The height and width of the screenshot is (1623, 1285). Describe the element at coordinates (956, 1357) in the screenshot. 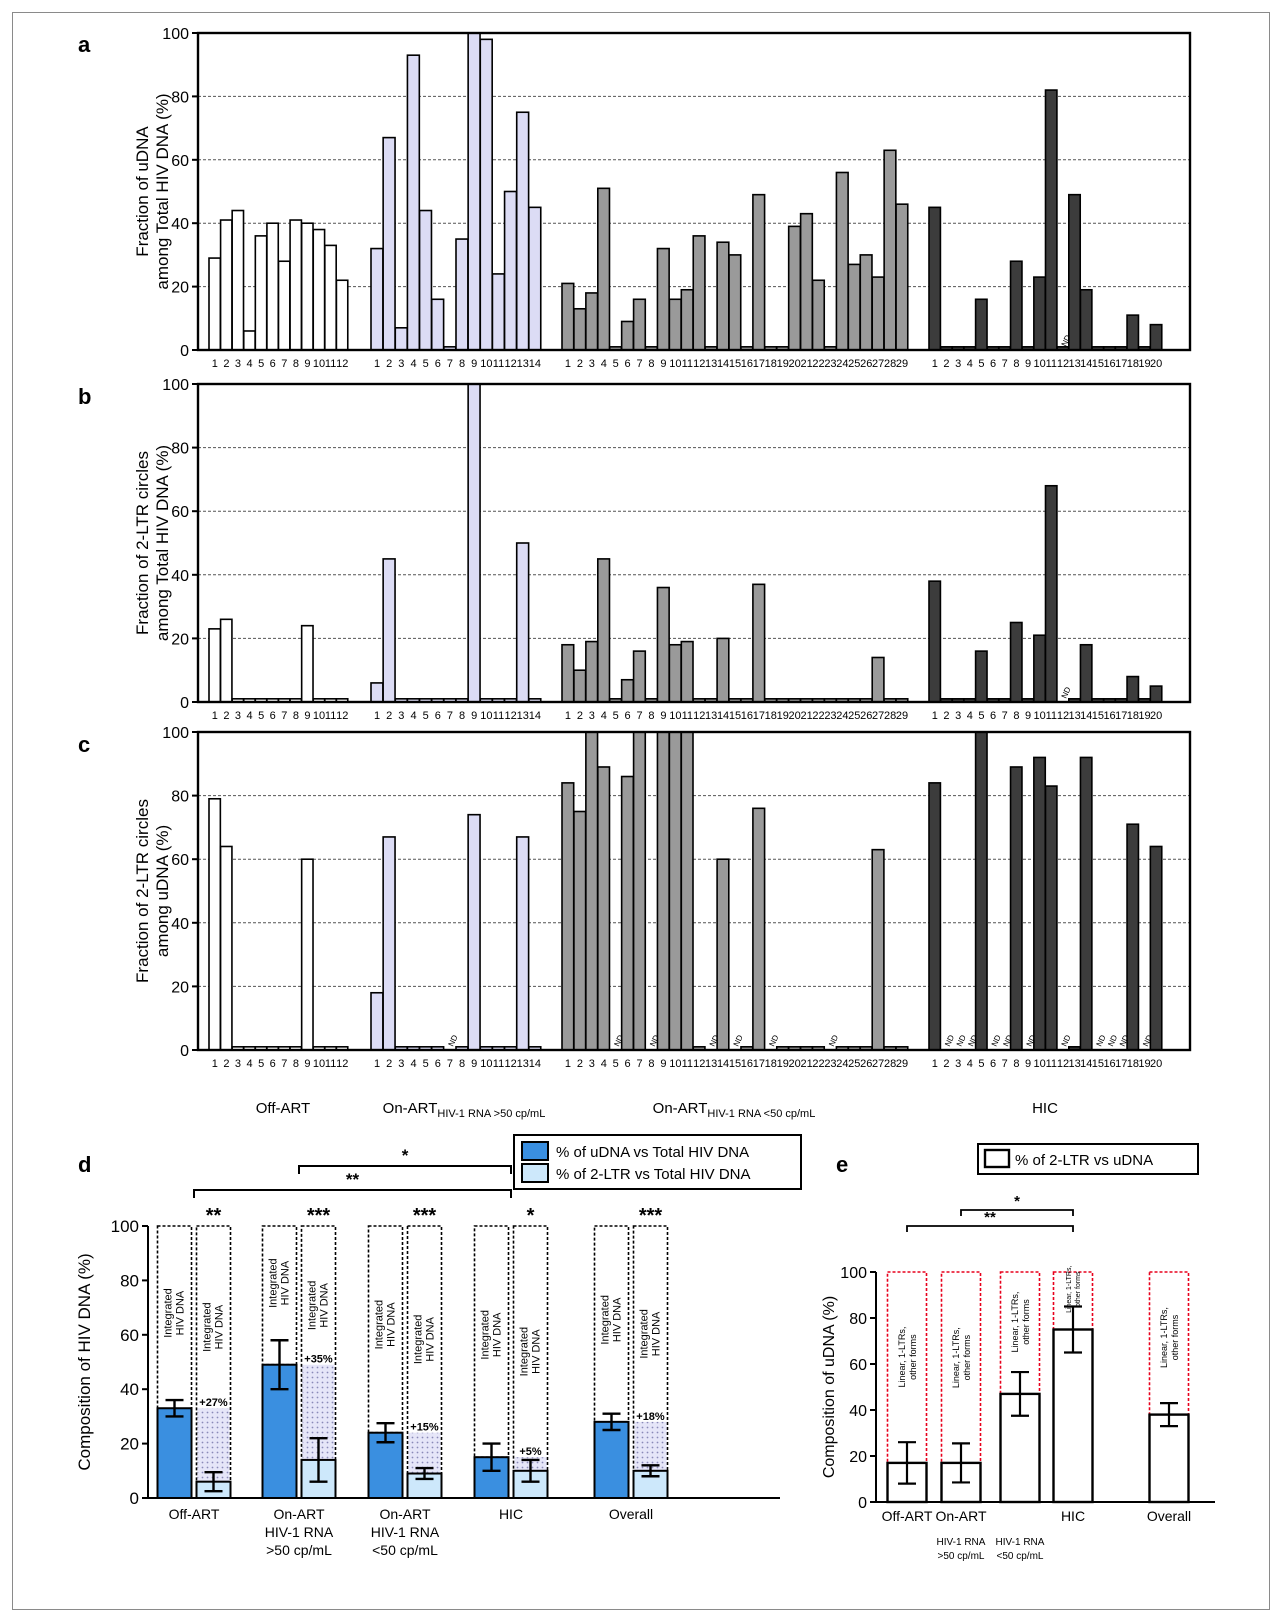

I see `other-forms-label-line: Linear, 1-LTRs,` at that location.